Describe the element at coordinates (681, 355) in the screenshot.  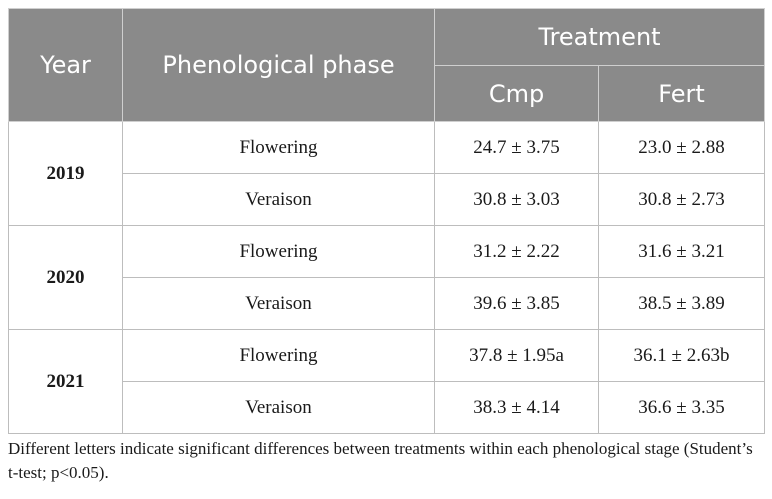
I see `fert-cell: 36.1 ± 2.63b` at that location.